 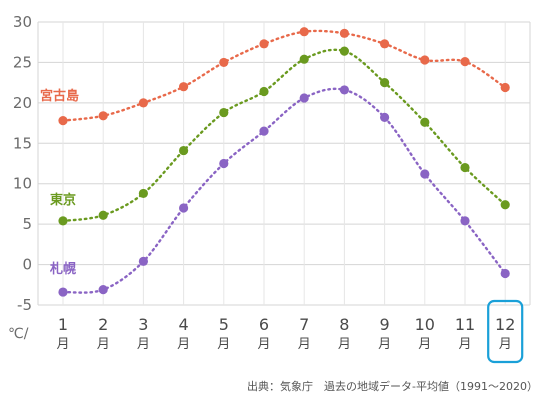 What do you see at coordinates (224, 324) in the screenshot?
I see `x-tick-label: 5` at bounding box center [224, 324].